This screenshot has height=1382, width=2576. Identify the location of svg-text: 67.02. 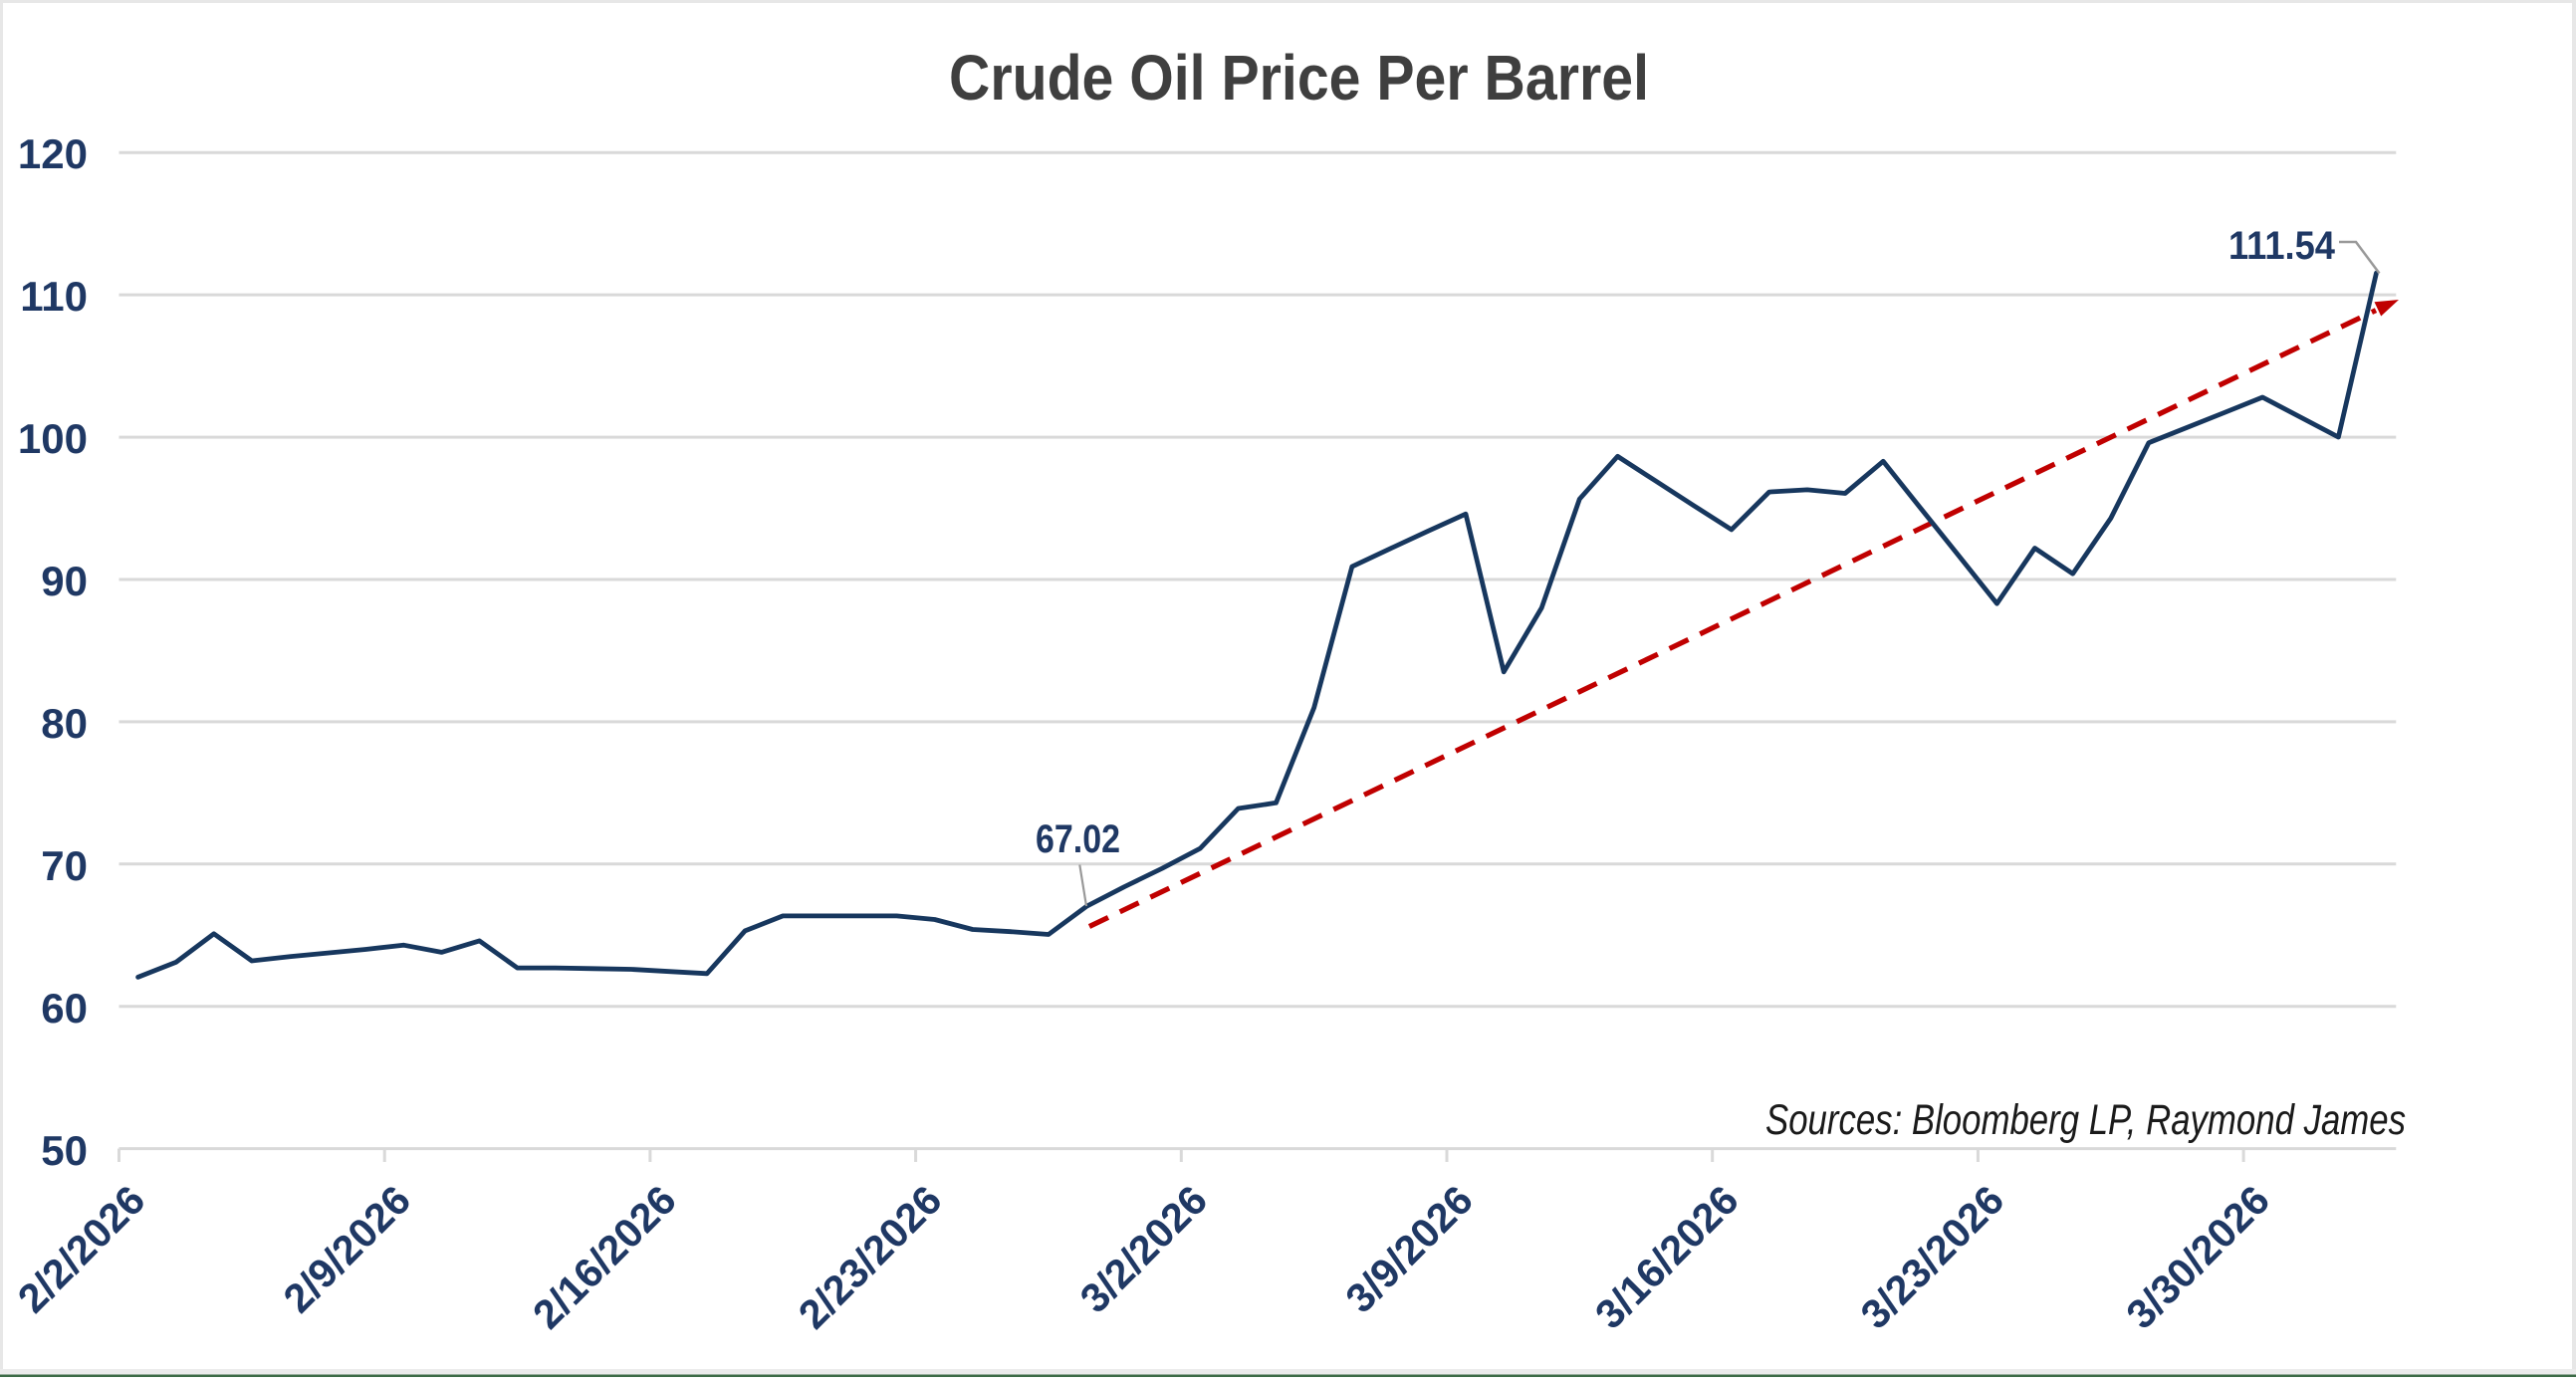
(1078, 839).